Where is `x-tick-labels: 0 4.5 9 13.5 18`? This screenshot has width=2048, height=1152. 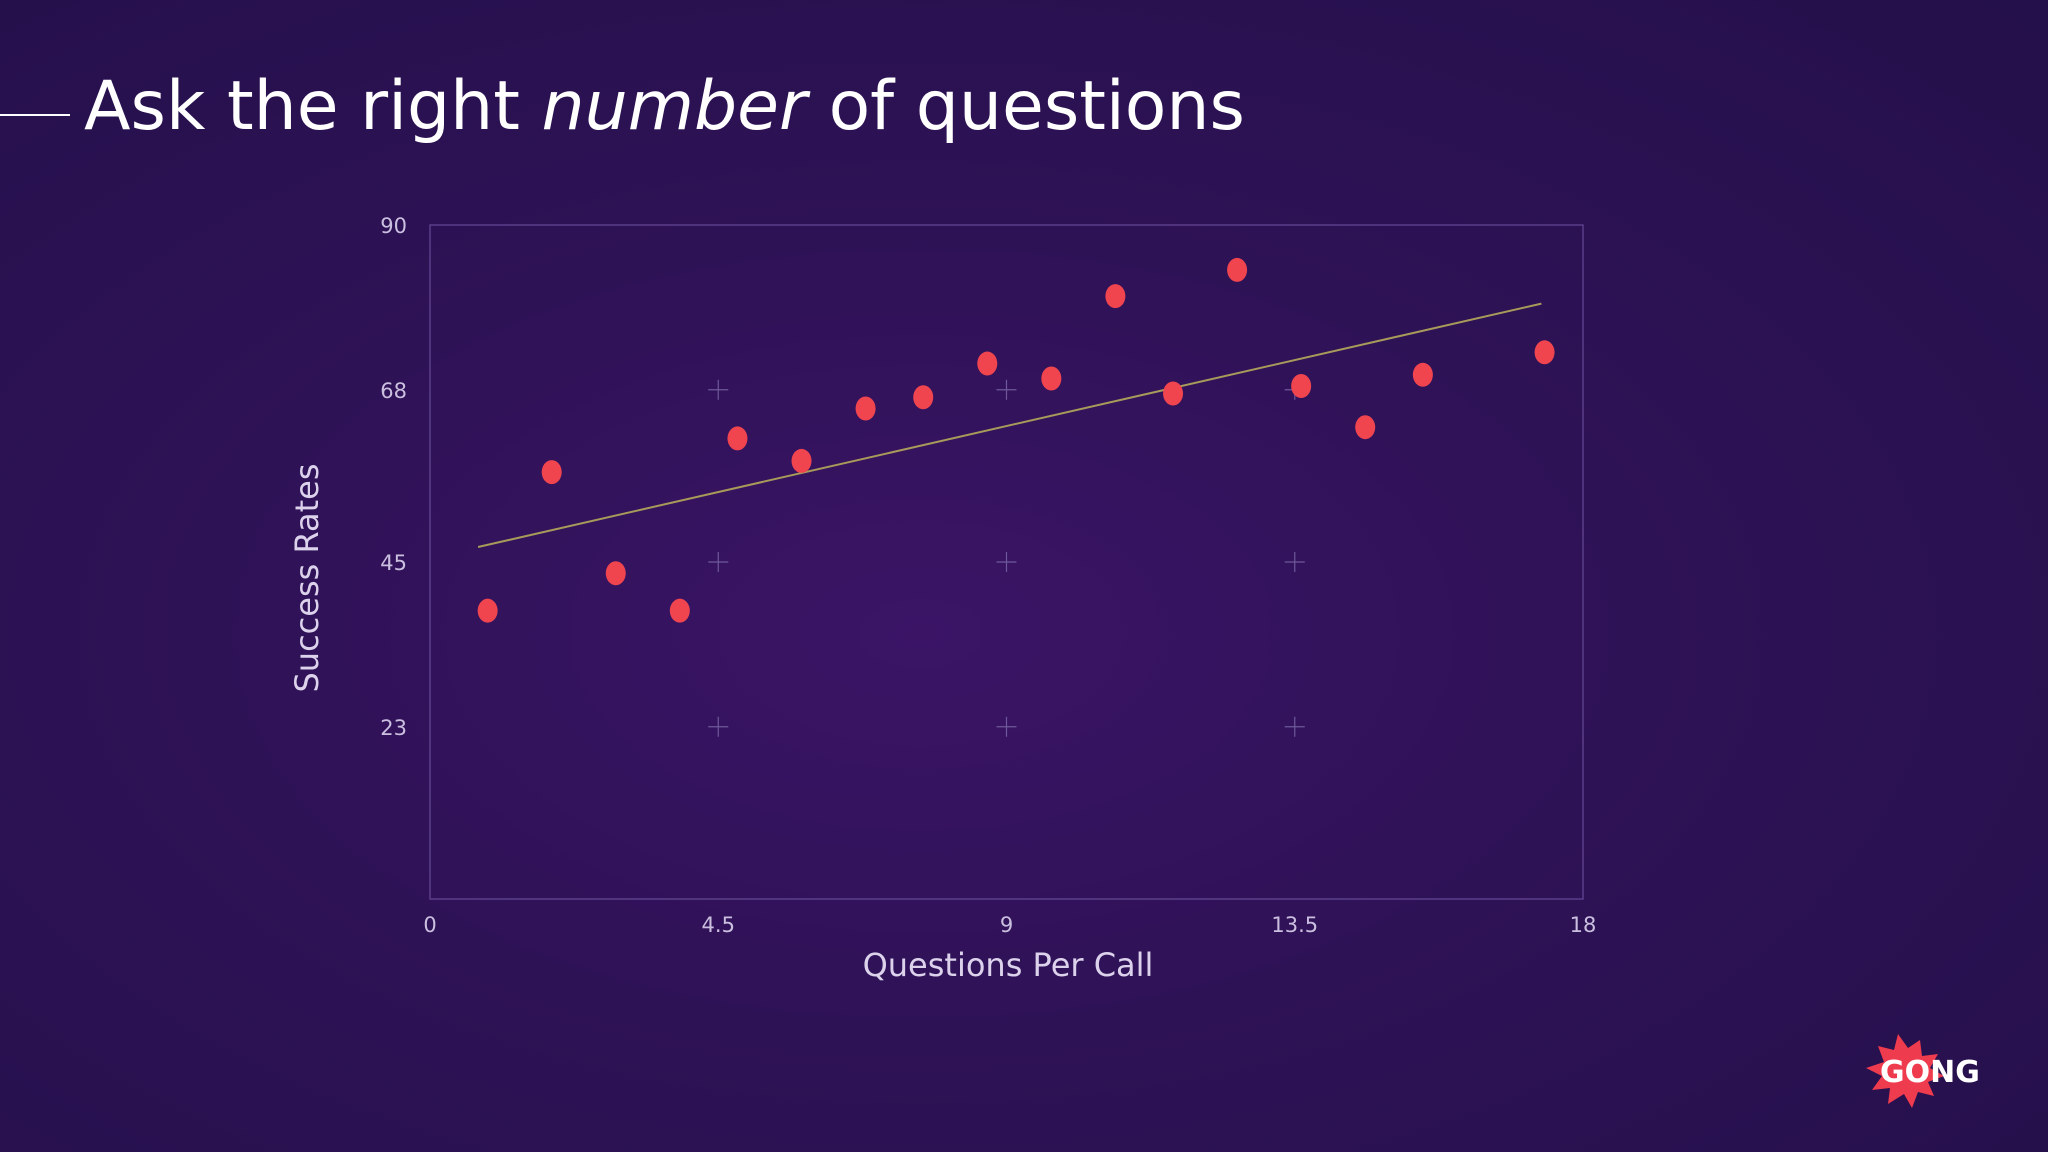 x-tick-labels: 0 4.5 9 13.5 18 is located at coordinates (1009, 925).